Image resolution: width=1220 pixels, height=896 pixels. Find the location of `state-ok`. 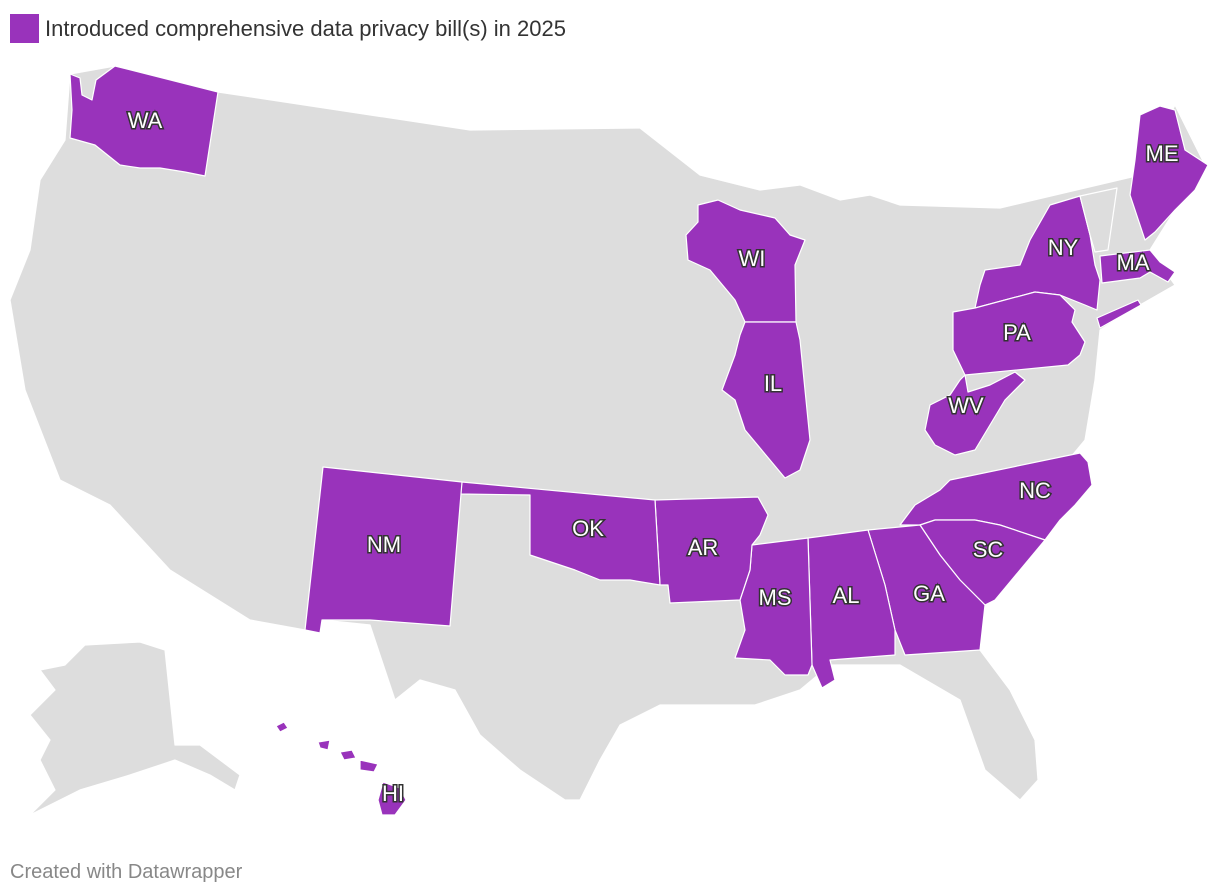

state-ok is located at coordinates (560, 533).